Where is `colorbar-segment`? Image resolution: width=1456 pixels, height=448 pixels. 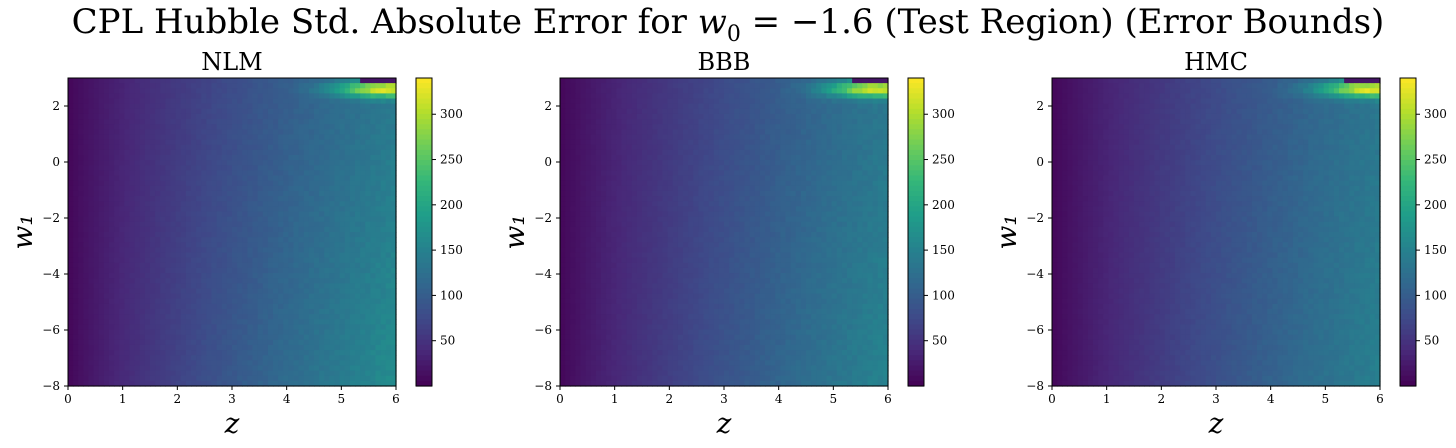
colorbar-segment is located at coordinates (424, 342).